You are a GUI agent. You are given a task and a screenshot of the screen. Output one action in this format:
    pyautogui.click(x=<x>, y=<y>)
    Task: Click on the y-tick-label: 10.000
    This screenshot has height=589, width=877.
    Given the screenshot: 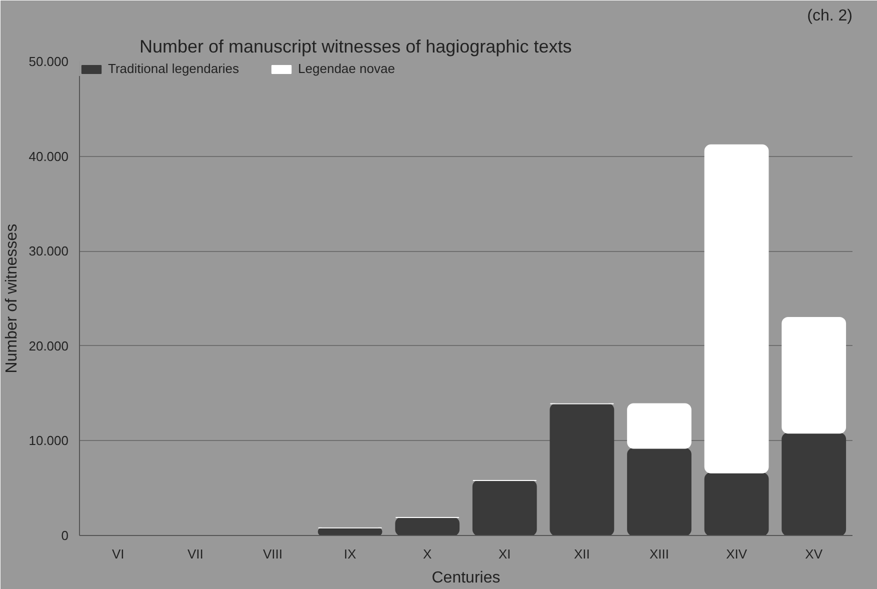 What is the action you would take?
    pyautogui.click(x=48, y=440)
    